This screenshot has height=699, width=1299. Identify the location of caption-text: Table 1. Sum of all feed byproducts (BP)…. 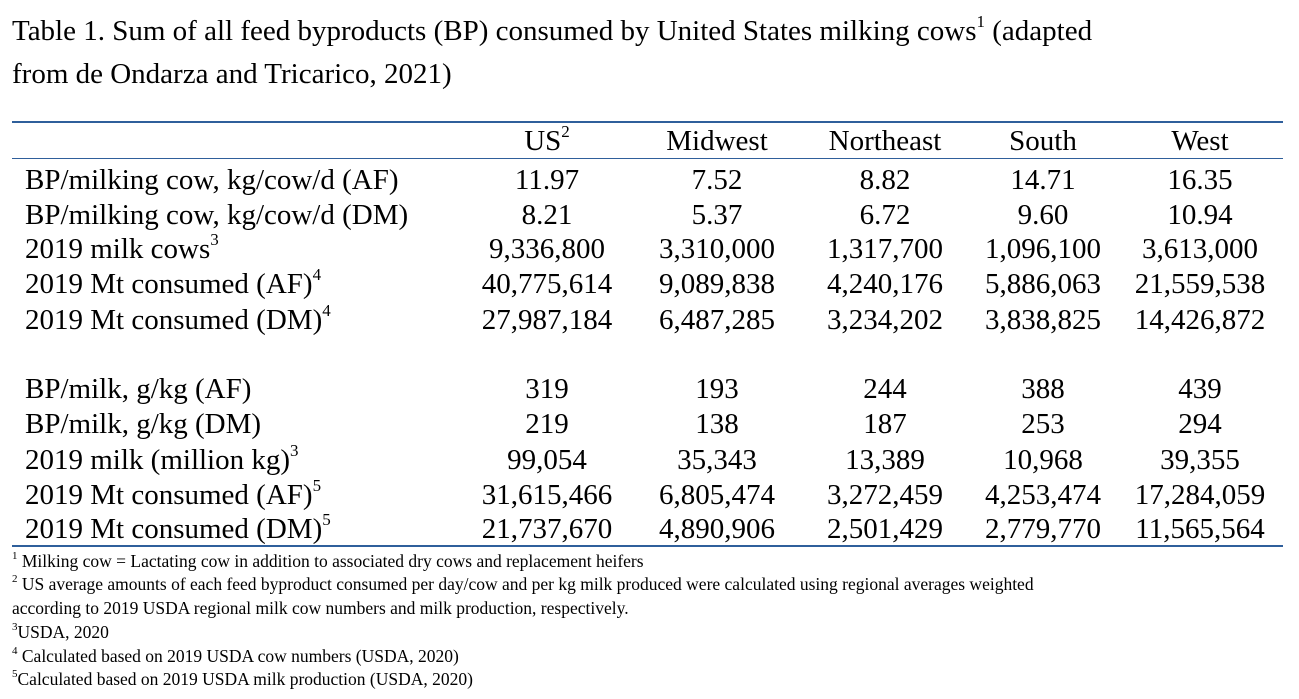
(494, 31).